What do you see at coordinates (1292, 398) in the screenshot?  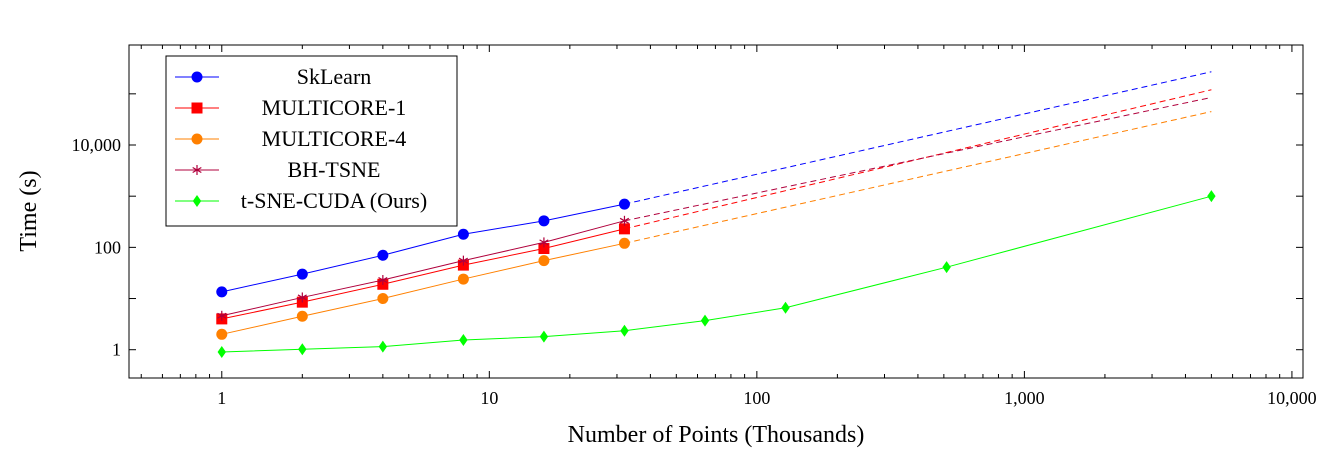 I see `x-tick-label: 10,000` at bounding box center [1292, 398].